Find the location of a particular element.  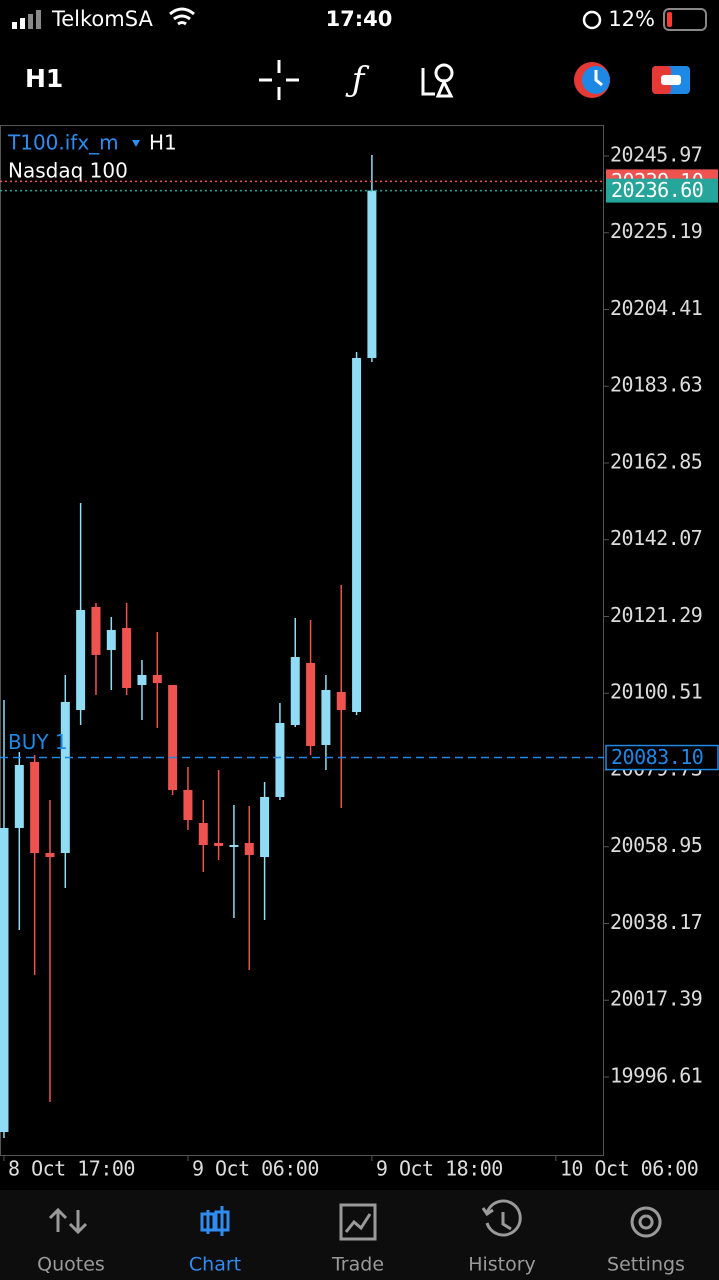

y-tick-label: 20142.07 is located at coordinates (656, 538).